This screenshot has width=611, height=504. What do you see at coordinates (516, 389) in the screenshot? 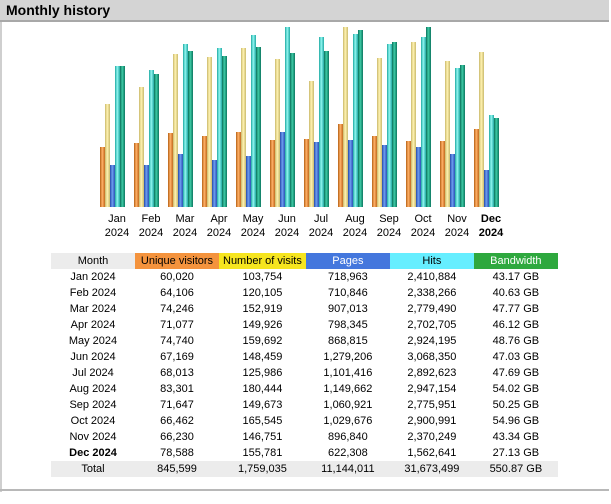
I see `cell-bandwidth: 54.02 GB` at bounding box center [516, 389].